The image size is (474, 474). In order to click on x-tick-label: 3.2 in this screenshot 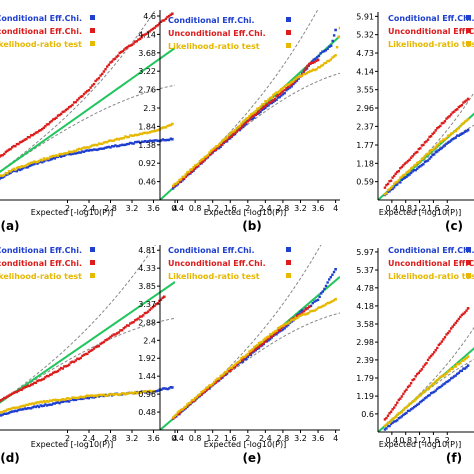, I will do `click(132, 438)`.